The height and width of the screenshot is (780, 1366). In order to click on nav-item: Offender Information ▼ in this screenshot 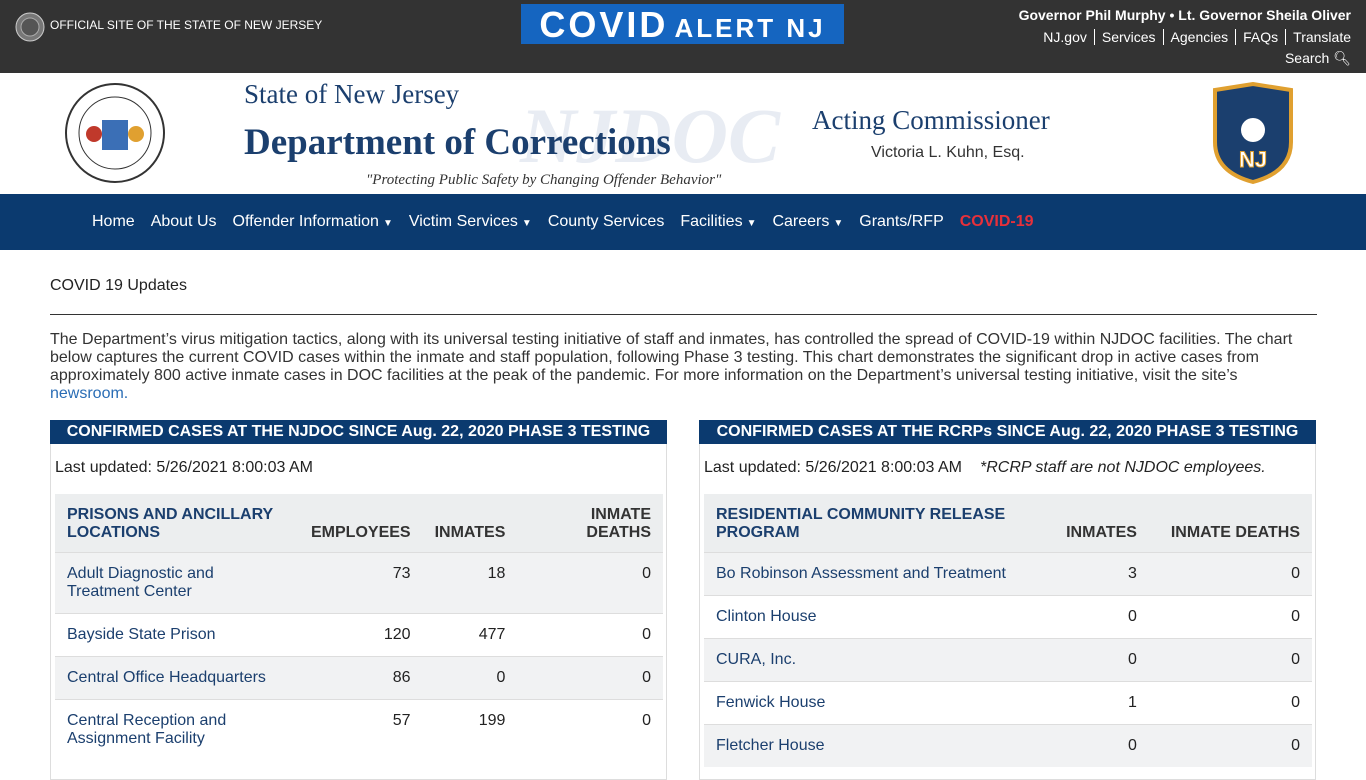, I will do `click(313, 222)`.